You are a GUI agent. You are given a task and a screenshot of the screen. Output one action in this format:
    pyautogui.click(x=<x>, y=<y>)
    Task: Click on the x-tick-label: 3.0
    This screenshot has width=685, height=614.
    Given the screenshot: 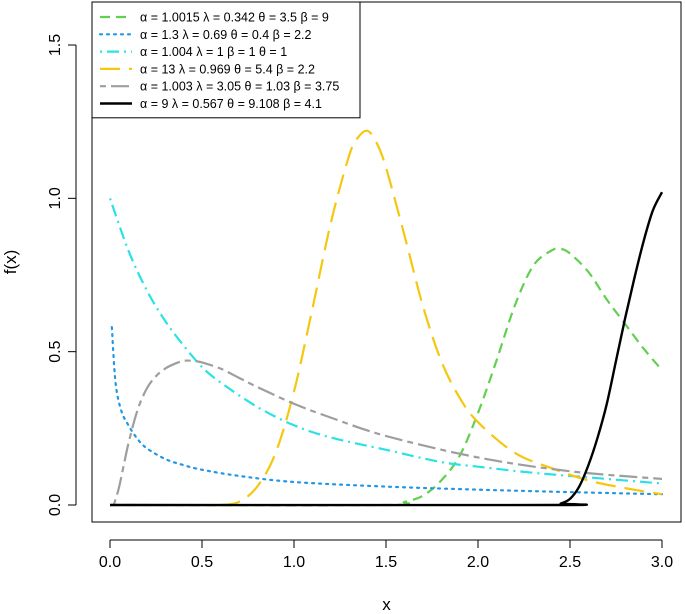 What is the action you would take?
    pyautogui.click(x=662, y=562)
    